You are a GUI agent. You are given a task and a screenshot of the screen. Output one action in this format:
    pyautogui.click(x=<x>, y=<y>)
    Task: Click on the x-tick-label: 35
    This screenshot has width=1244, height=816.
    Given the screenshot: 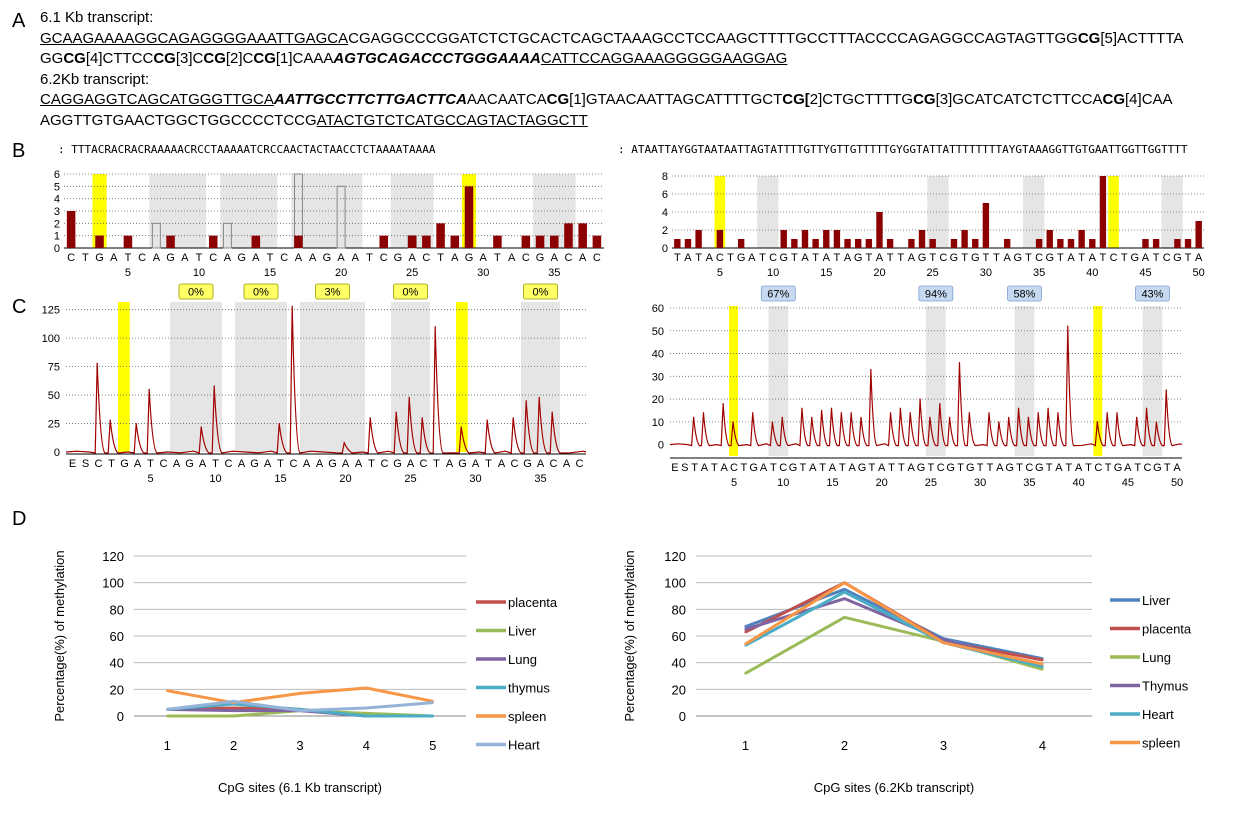 What is the action you would take?
    pyautogui.click(x=1029, y=483)
    